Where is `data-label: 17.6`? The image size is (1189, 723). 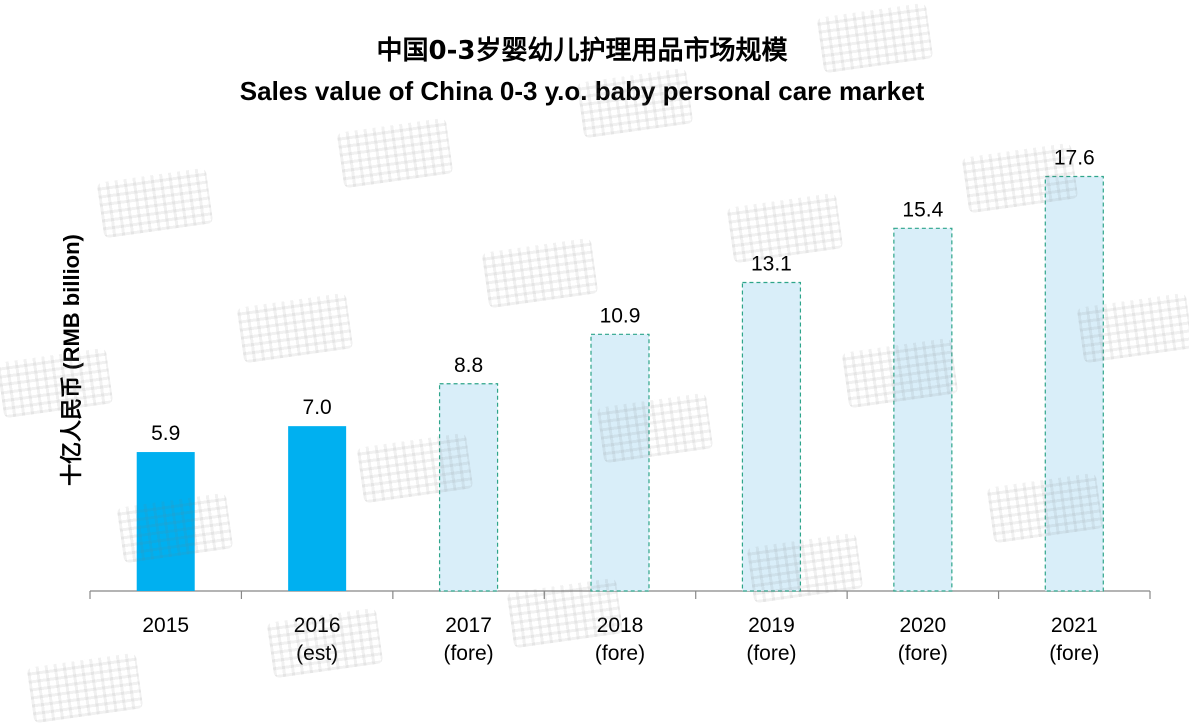 data-label: 17.6 is located at coordinates (1074, 158).